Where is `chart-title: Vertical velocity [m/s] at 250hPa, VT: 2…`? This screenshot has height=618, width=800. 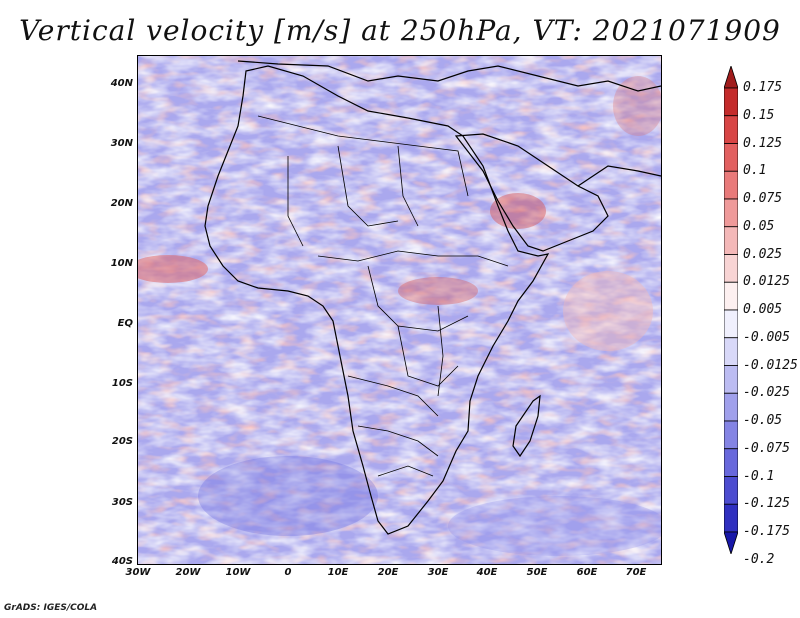 chart-title: Vertical velocity [m/s] at 250hPa, VT: 2… is located at coordinates (400, 30).